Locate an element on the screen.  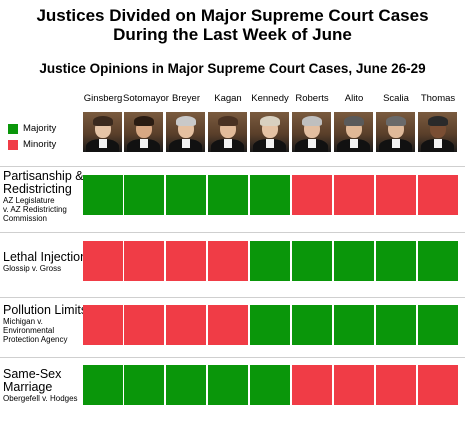
justice-portrait-kagan is located at coordinates (227, 132).